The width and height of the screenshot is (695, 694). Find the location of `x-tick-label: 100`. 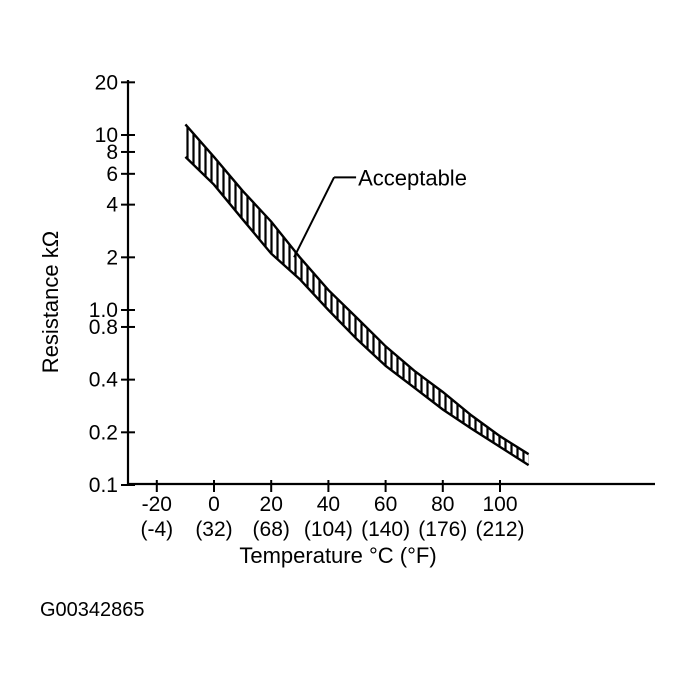

x-tick-label: 100 is located at coordinates (499, 504).